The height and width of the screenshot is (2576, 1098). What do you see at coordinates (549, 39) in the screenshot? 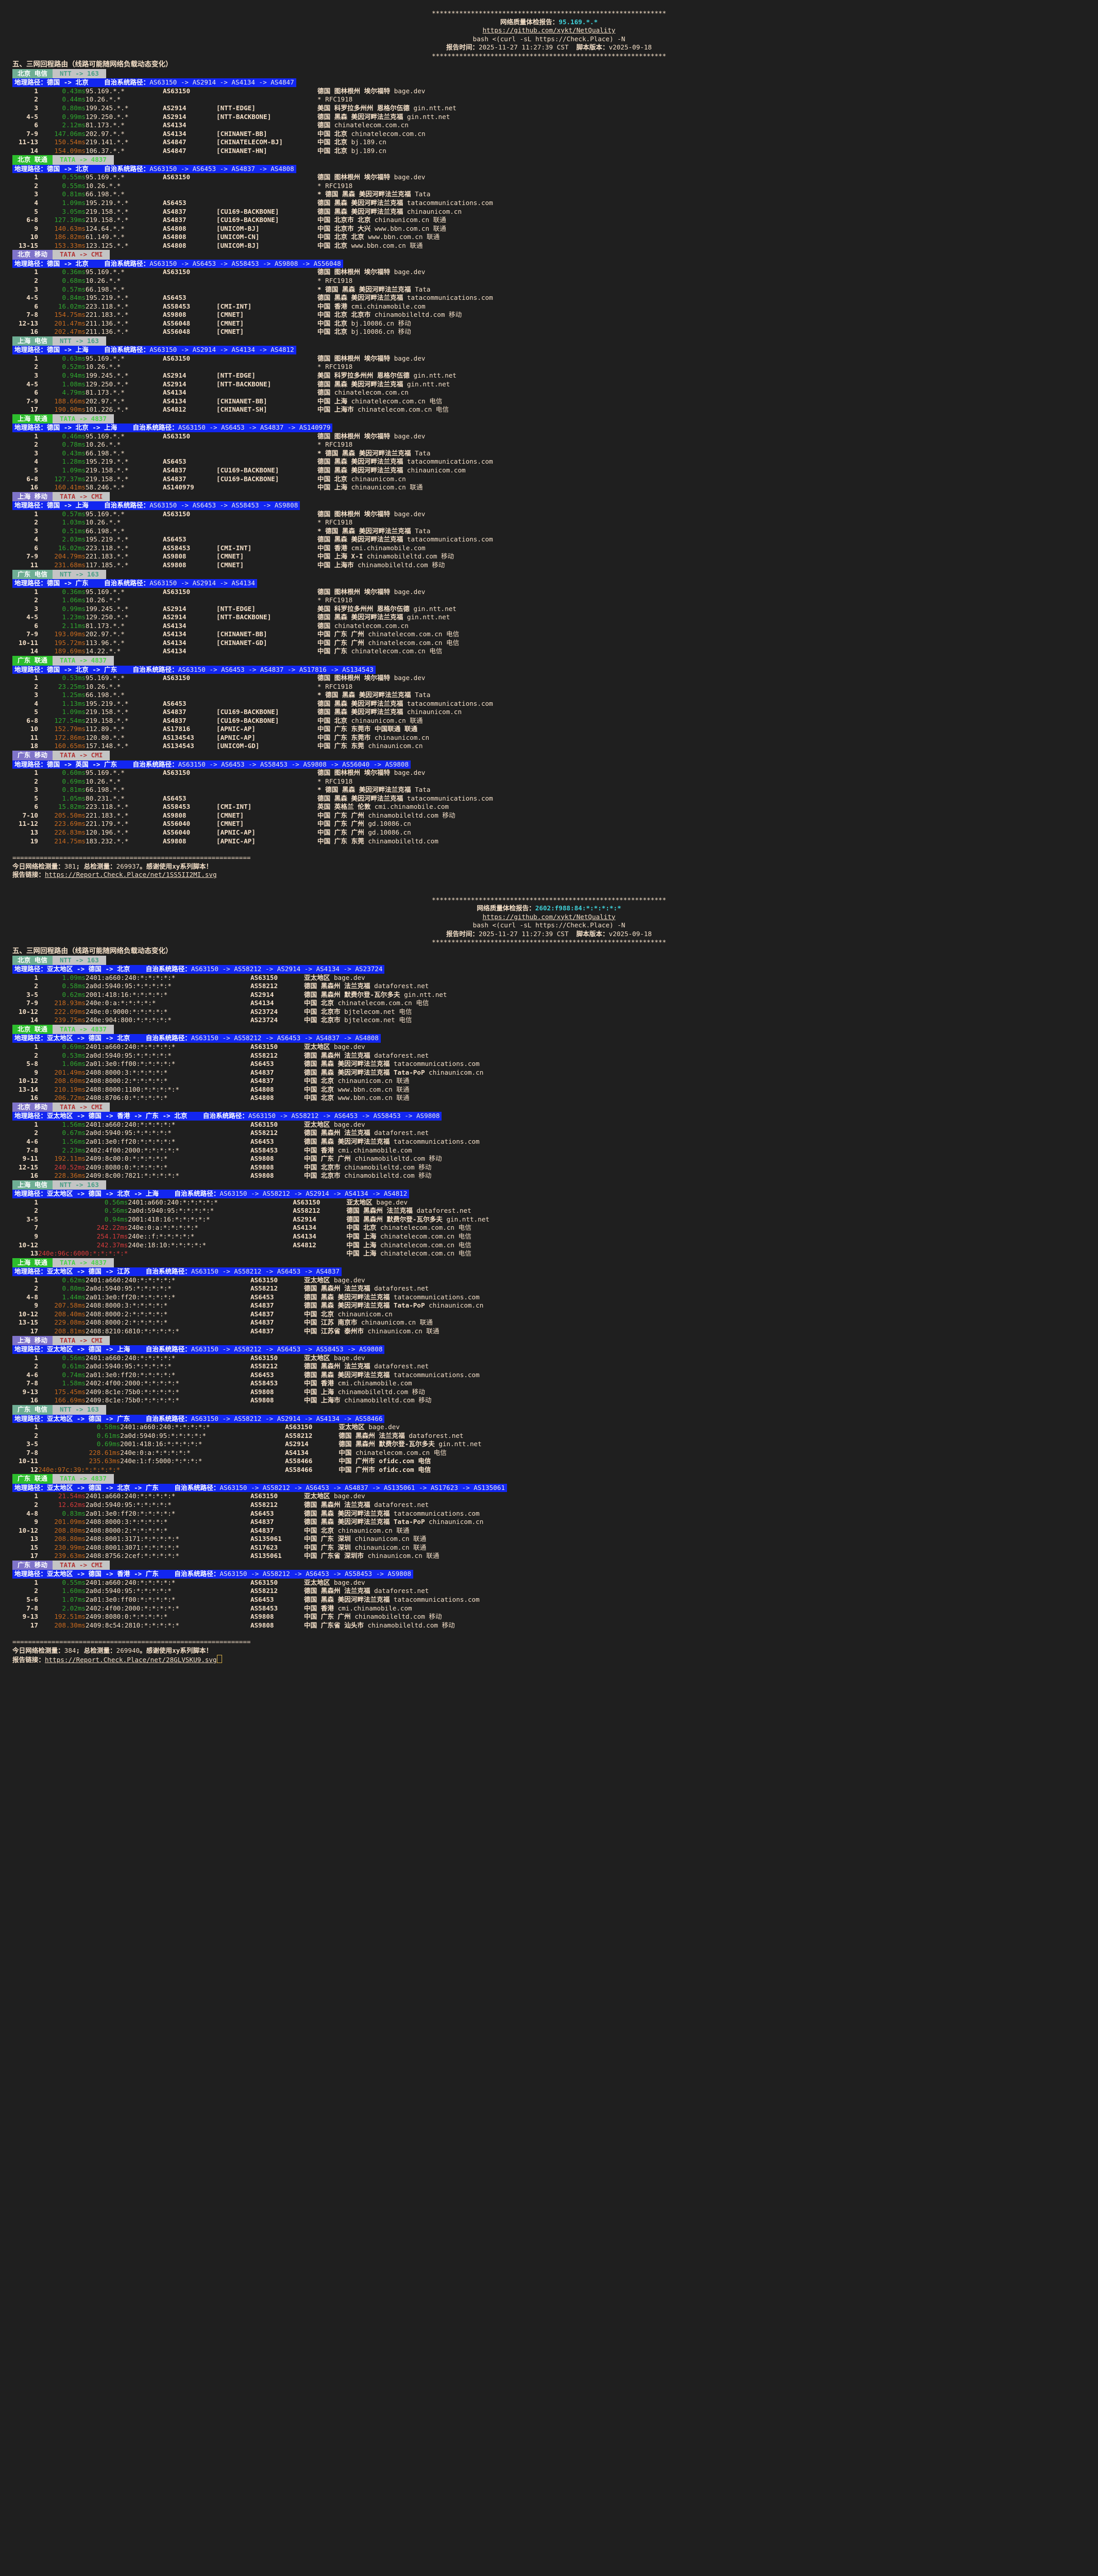
I see `bash-command: bash <(curl -sL https://Check.Place) -N` at bounding box center [549, 39].